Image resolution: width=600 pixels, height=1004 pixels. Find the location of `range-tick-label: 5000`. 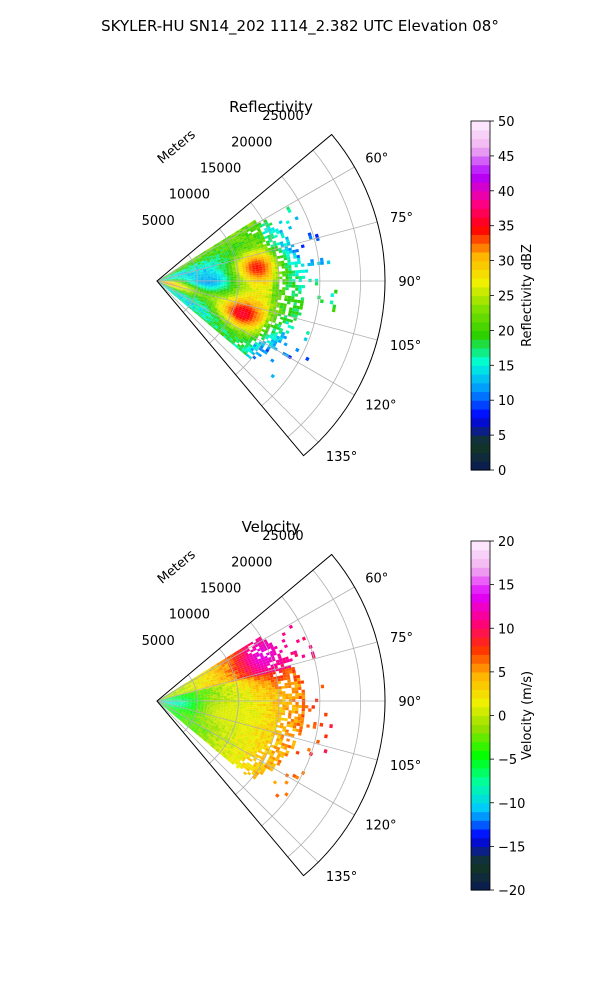

range-tick-label: 5000 is located at coordinates (158, 641).